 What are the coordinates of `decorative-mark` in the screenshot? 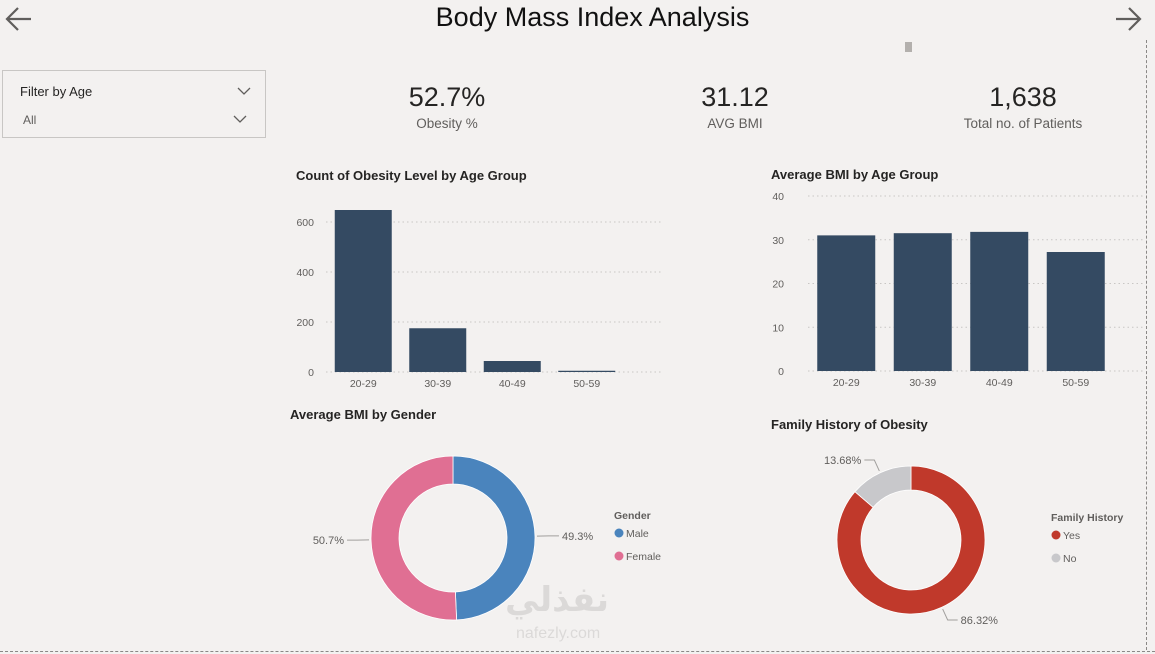 It's located at (908, 47).